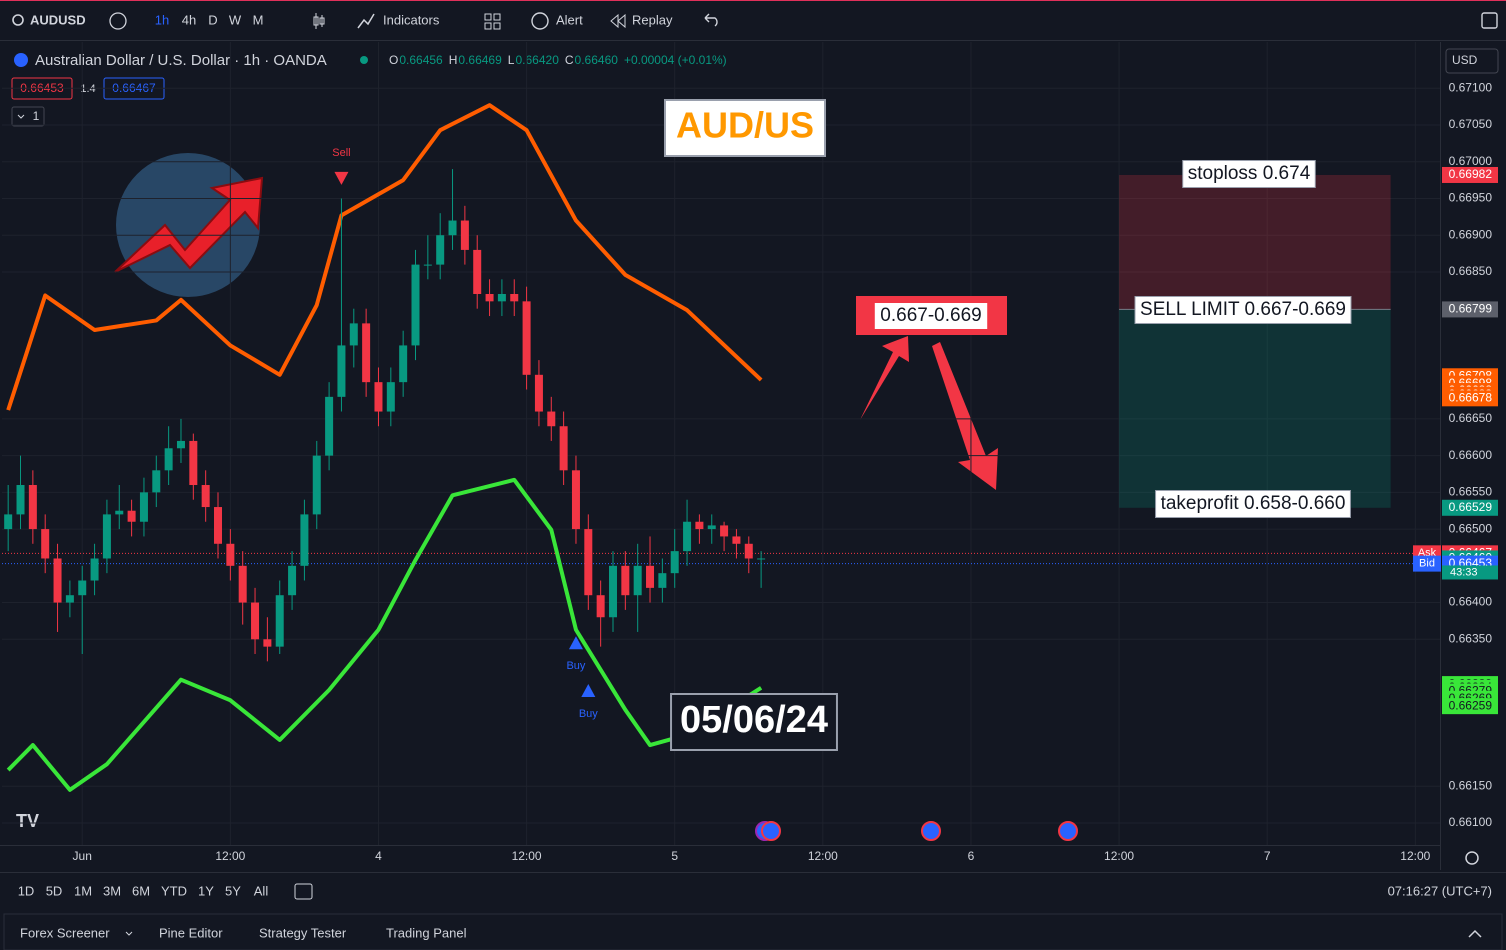  What do you see at coordinates (1471, 785) in the screenshot?
I see `y-tick-label: 0.66150` at bounding box center [1471, 785].